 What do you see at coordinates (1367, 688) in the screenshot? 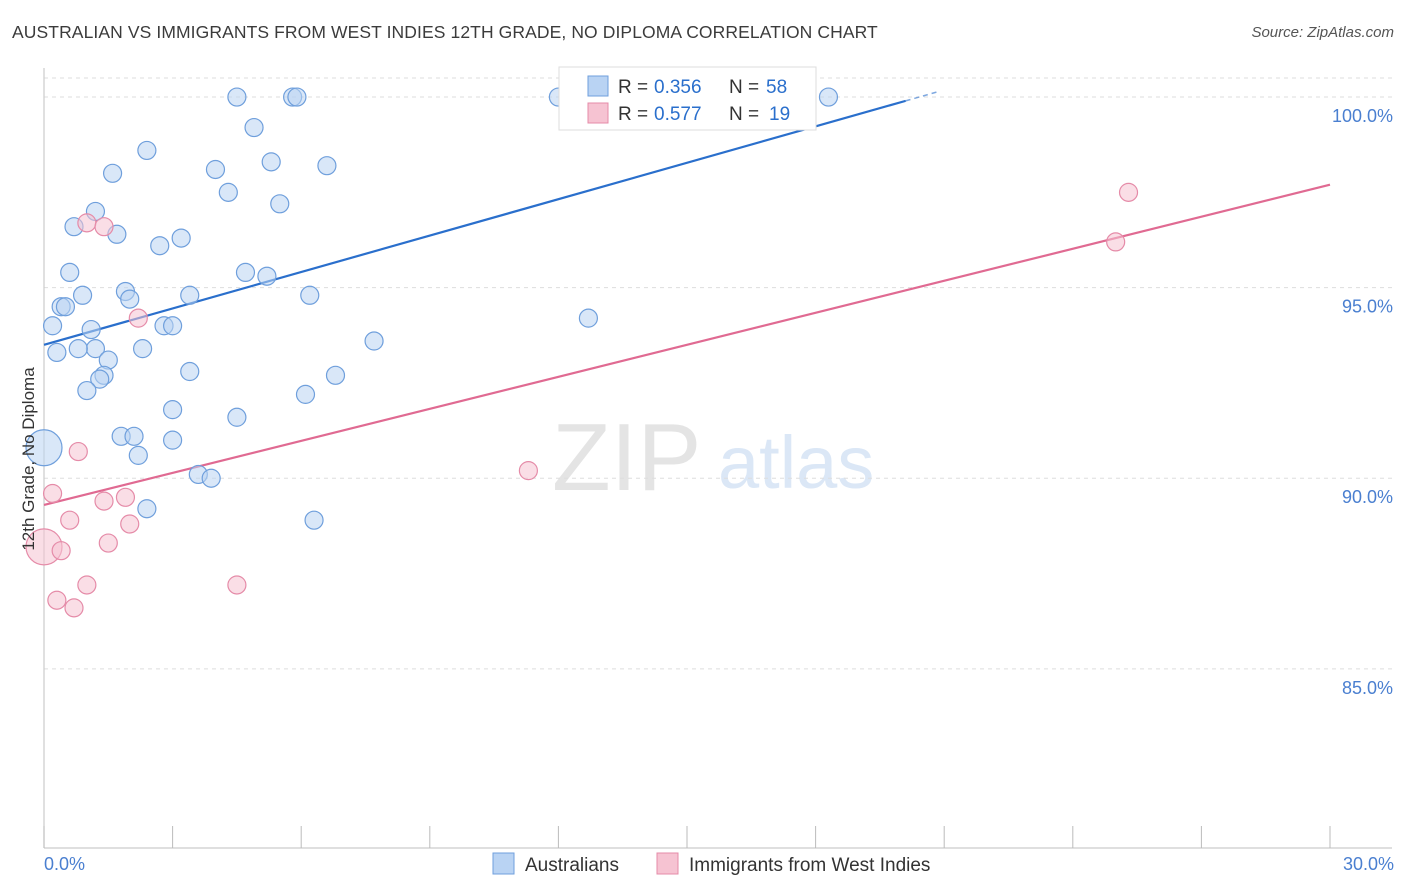
I see `y-tick-label: 85.0%` at bounding box center [1367, 688].